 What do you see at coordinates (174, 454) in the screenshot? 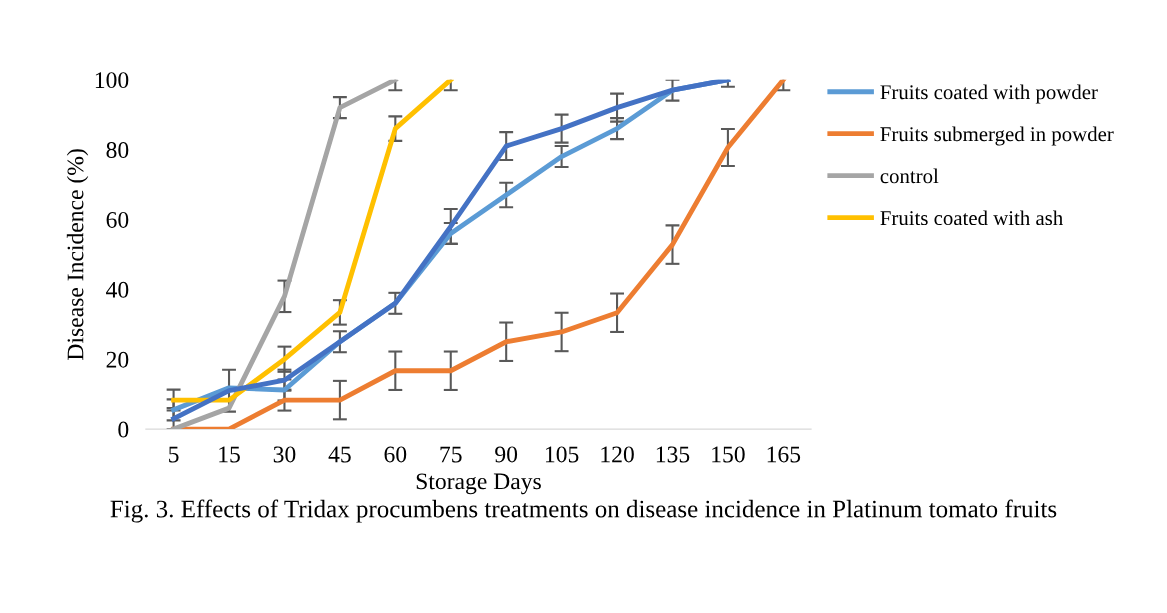
I see `x-tick-label: 5` at bounding box center [174, 454].